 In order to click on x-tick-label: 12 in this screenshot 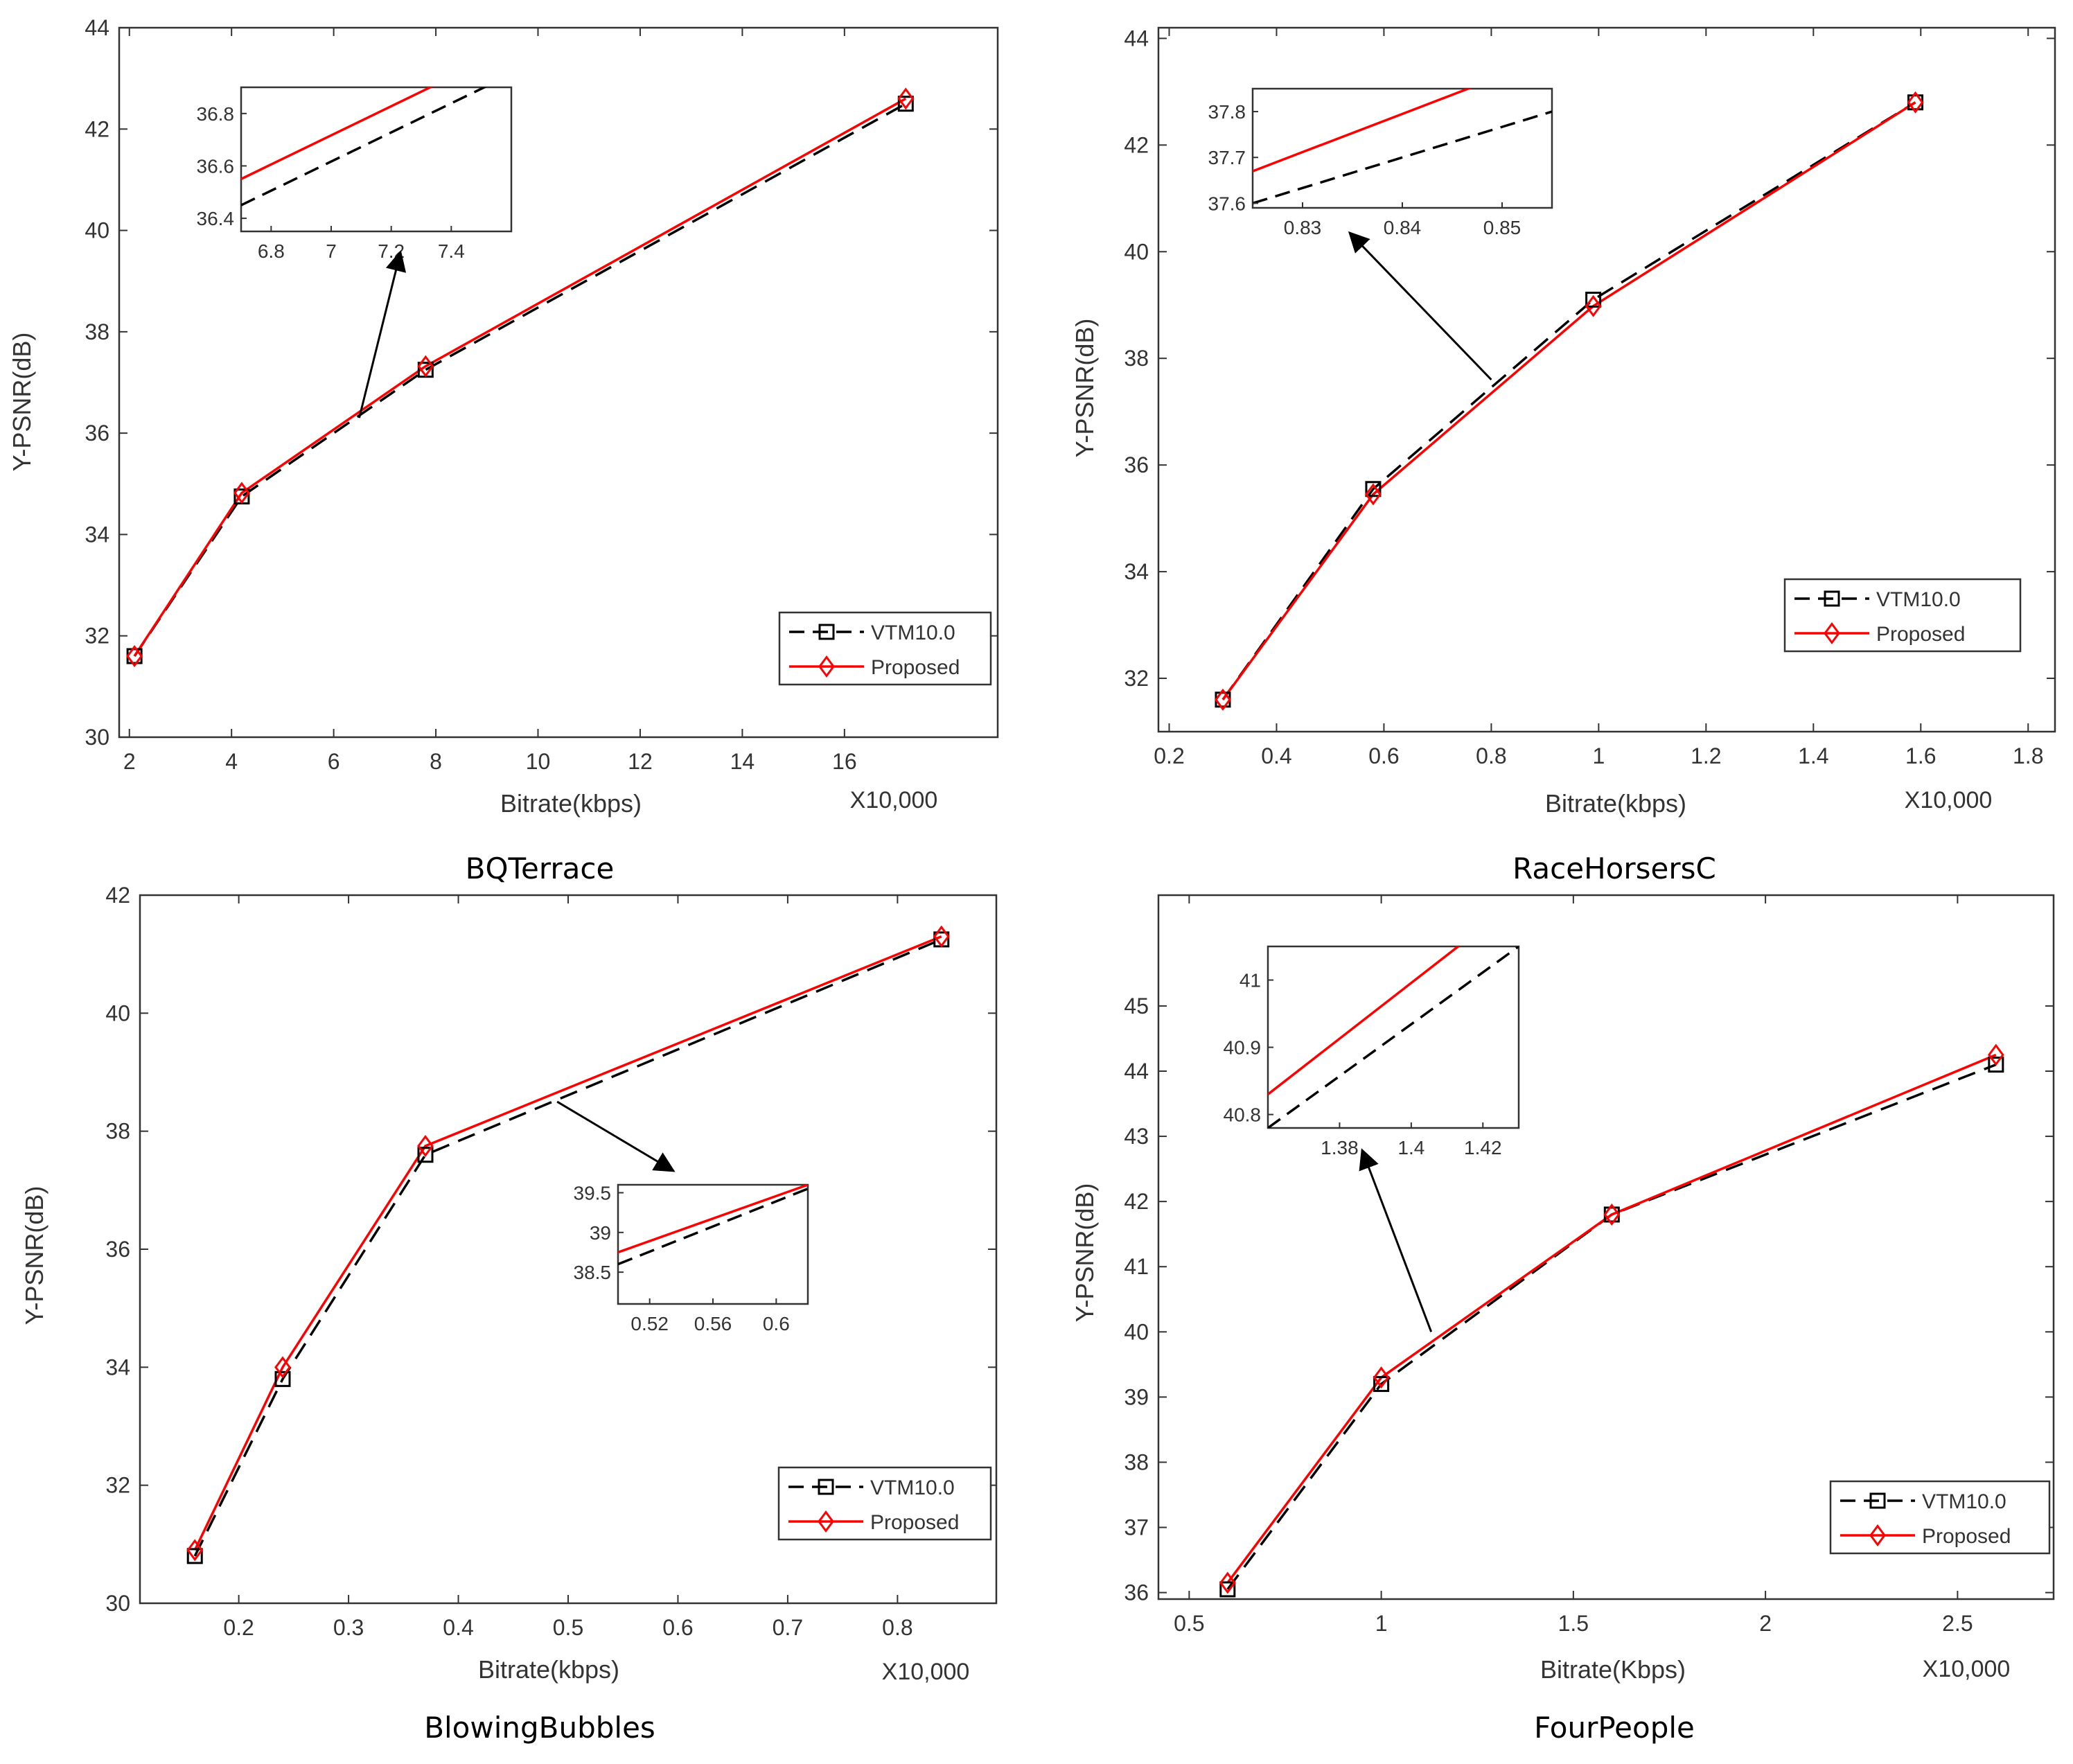, I will do `click(640, 761)`.